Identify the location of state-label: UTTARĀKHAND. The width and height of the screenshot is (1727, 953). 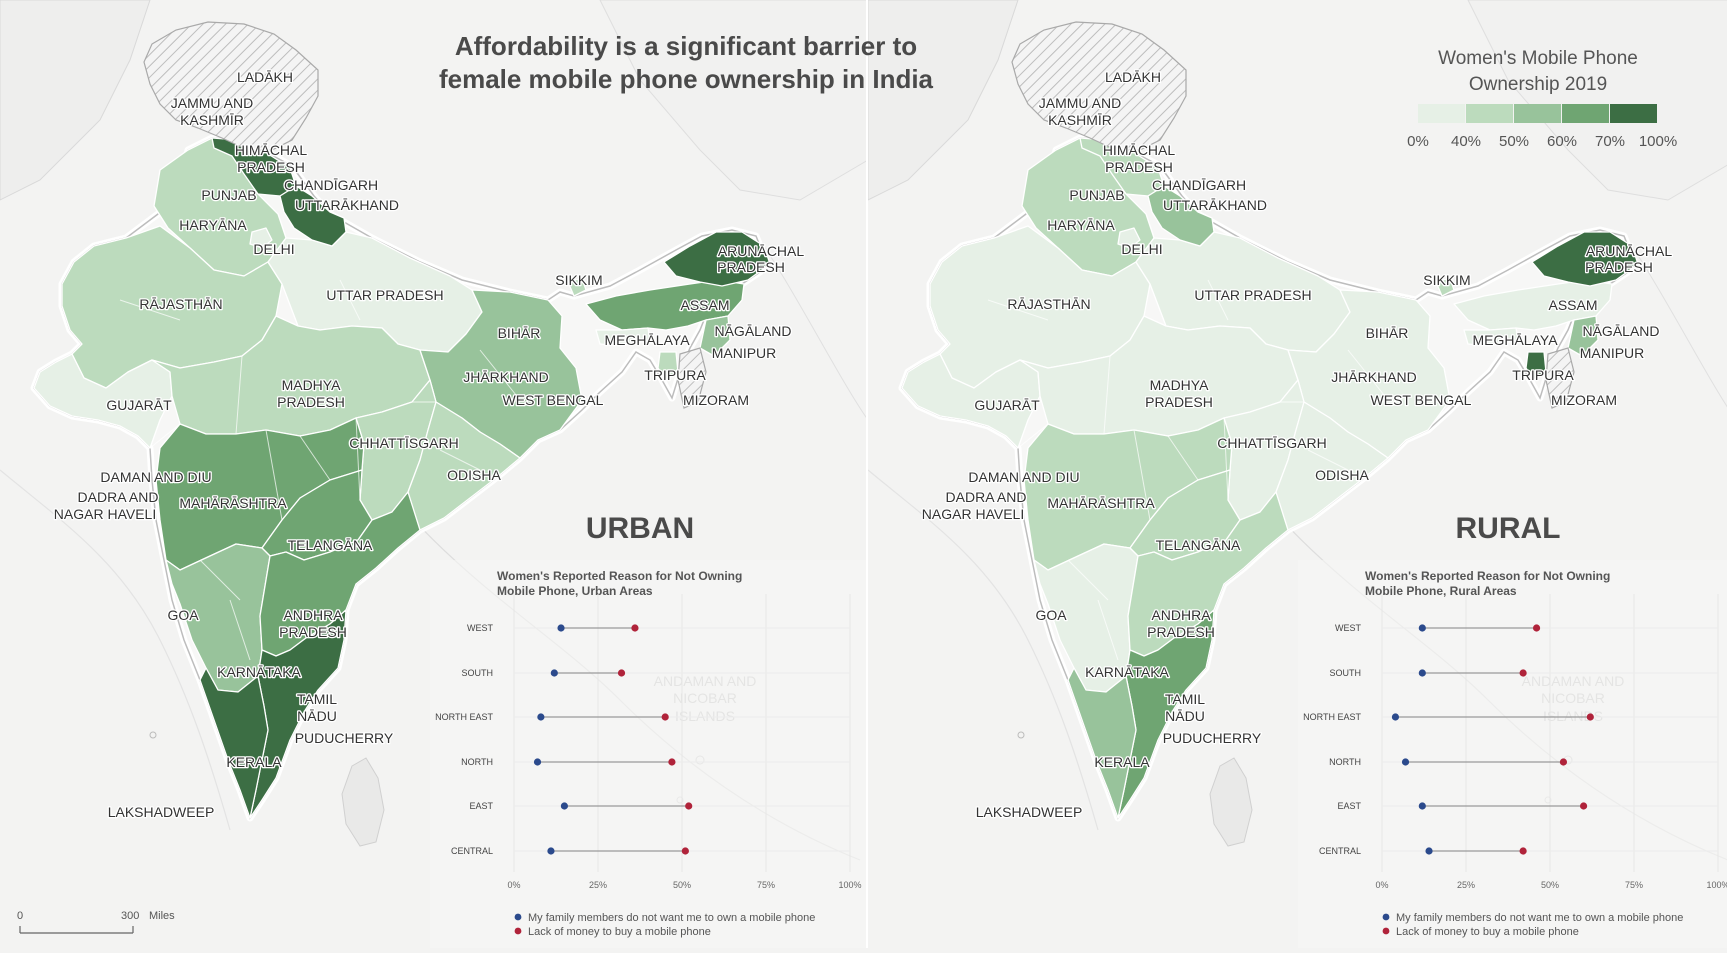
(1215, 205).